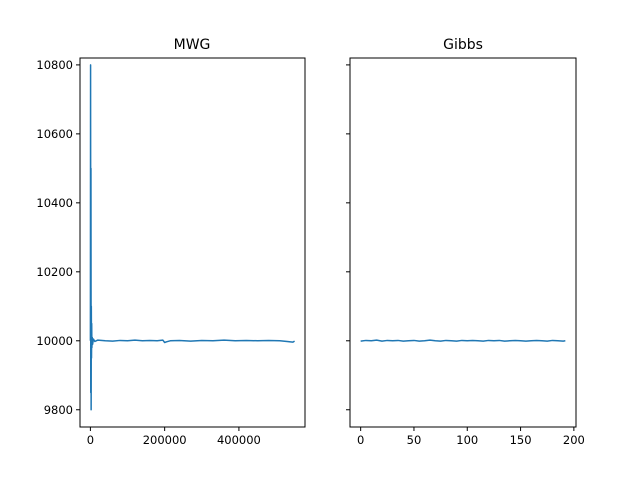  I want to click on mwg-x-tick-label: 200000, so click(165, 440).